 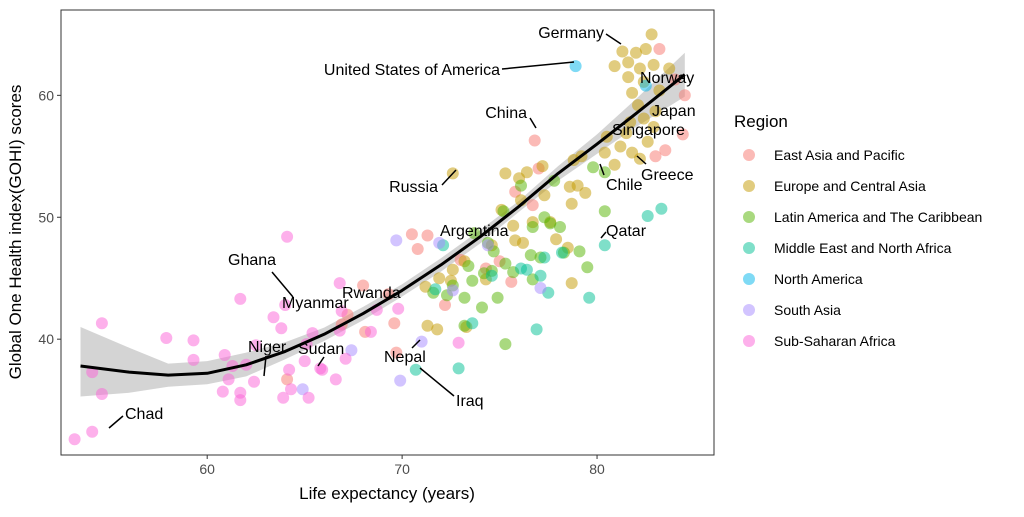 What do you see at coordinates (761, 121) in the screenshot?
I see `legend-title: Region` at bounding box center [761, 121].